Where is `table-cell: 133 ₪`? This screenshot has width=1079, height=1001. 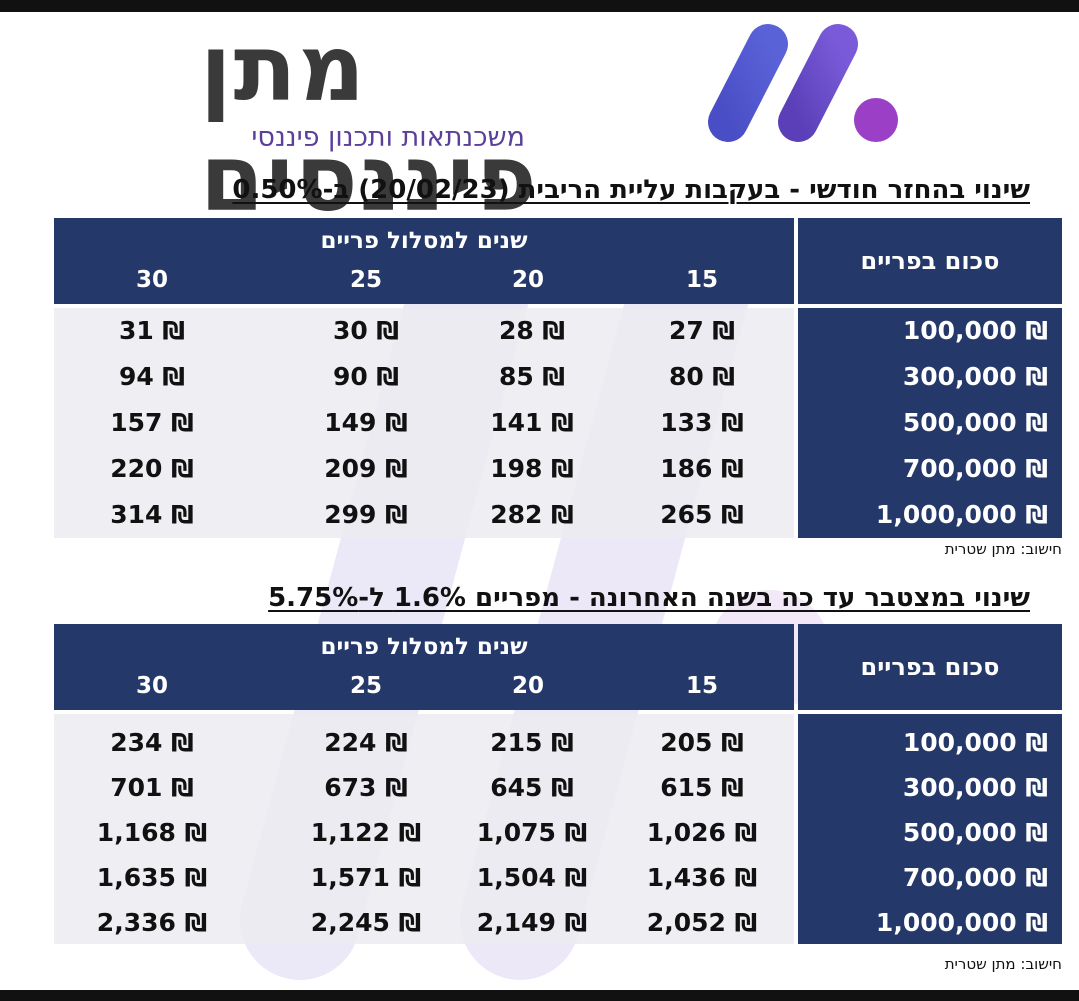
table-cell: 133 ₪ is located at coordinates (702, 422).